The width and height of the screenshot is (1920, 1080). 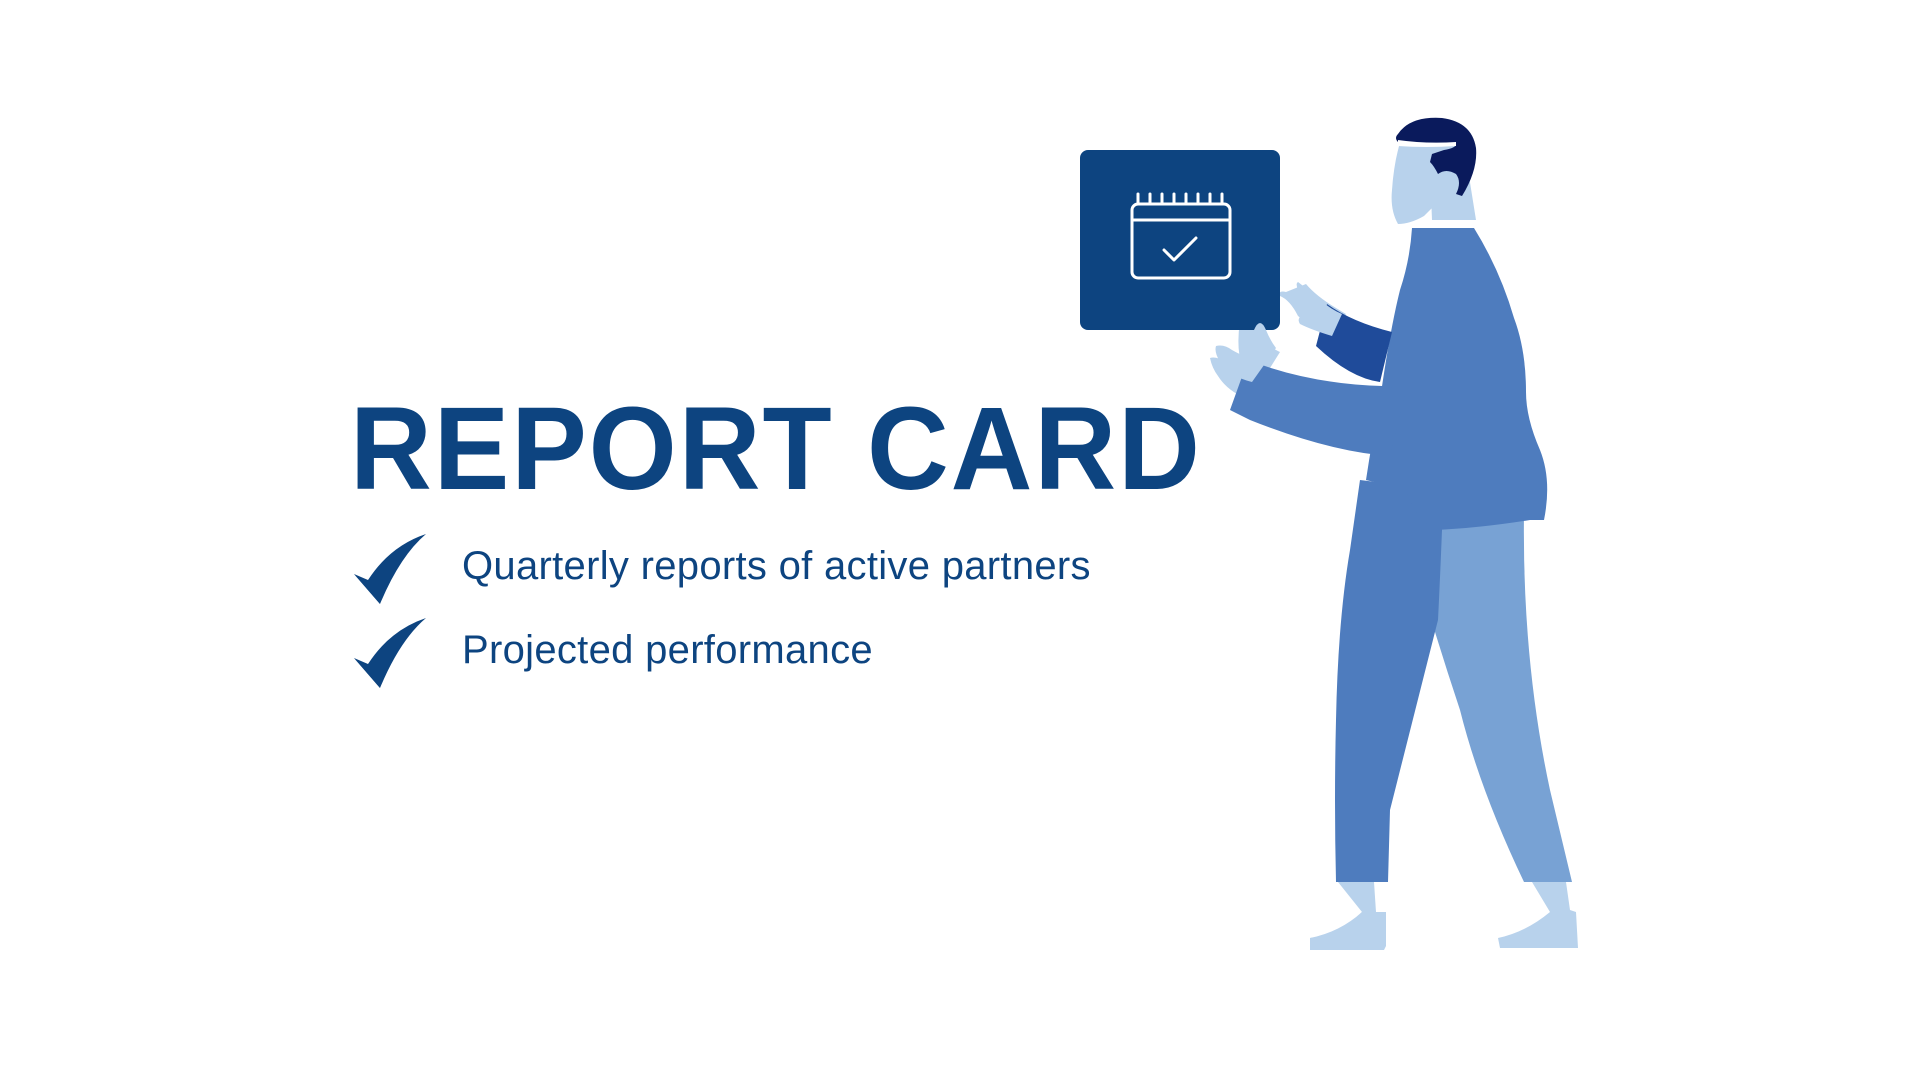 What do you see at coordinates (776, 449) in the screenshot?
I see `slide-title: REPORT CARD` at bounding box center [776, 449].